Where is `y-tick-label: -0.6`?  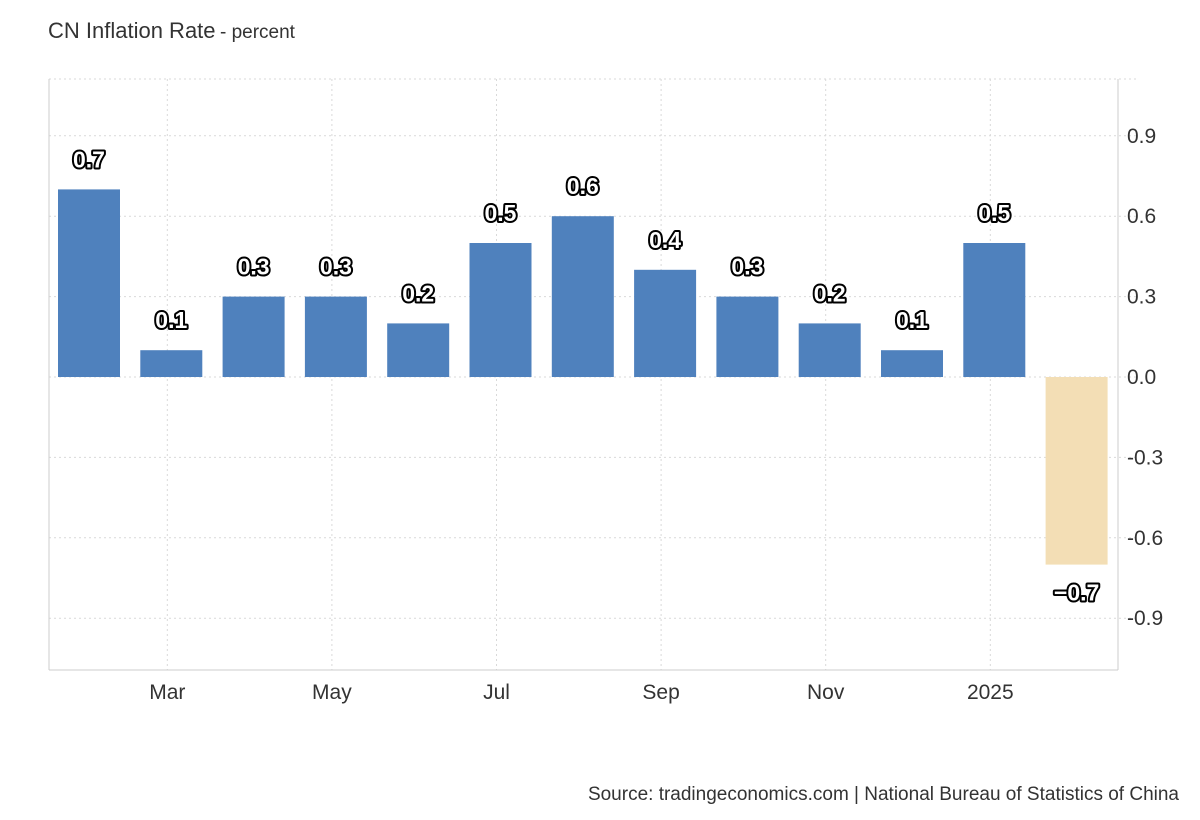
y-tick-label: -0.6 is located at coordinates (1145, 538).